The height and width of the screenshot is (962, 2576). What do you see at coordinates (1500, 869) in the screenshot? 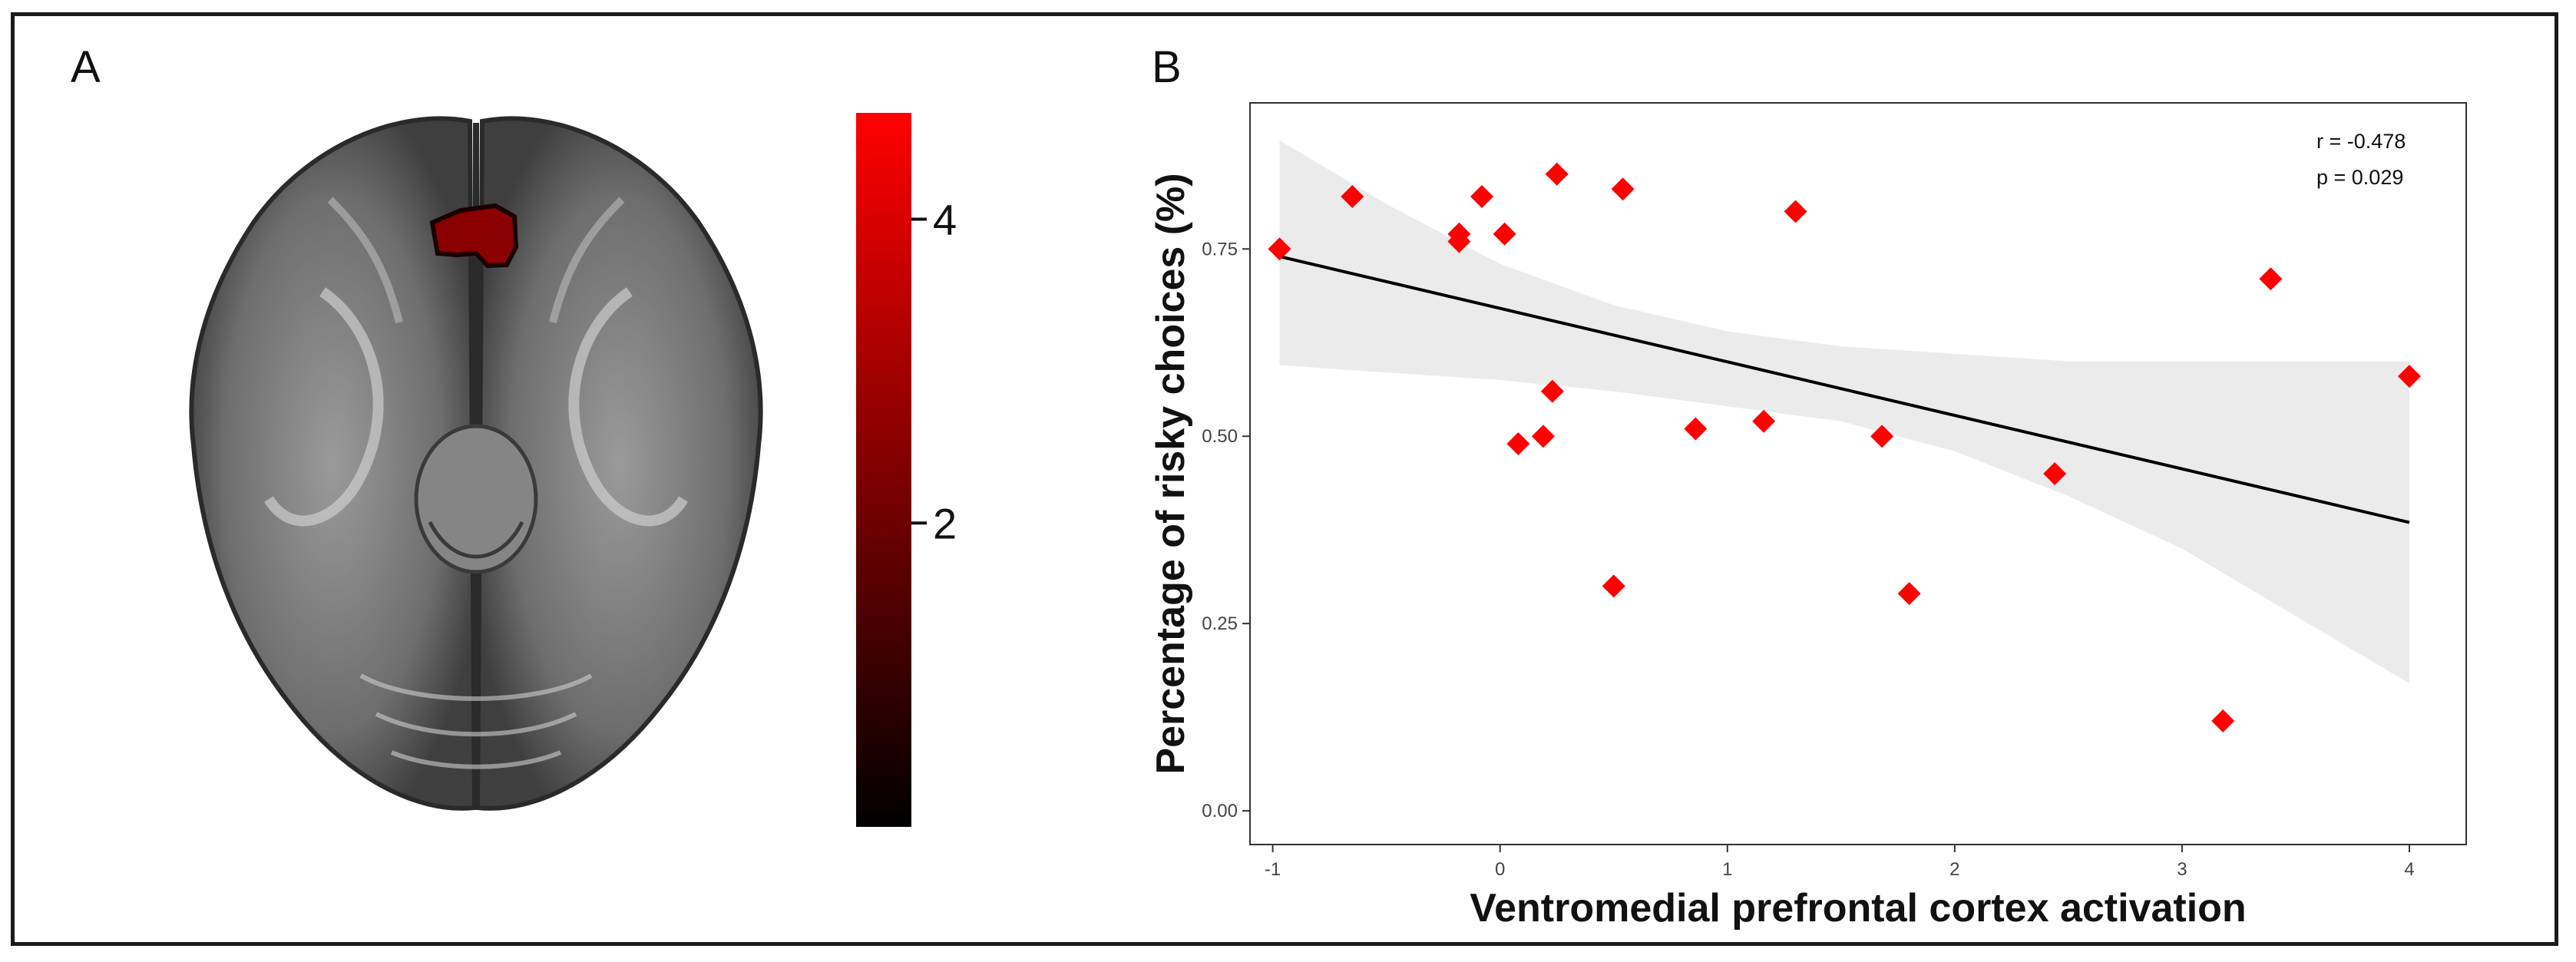
I see `x-tick-label: 0` at bounding box center [1500, 869].